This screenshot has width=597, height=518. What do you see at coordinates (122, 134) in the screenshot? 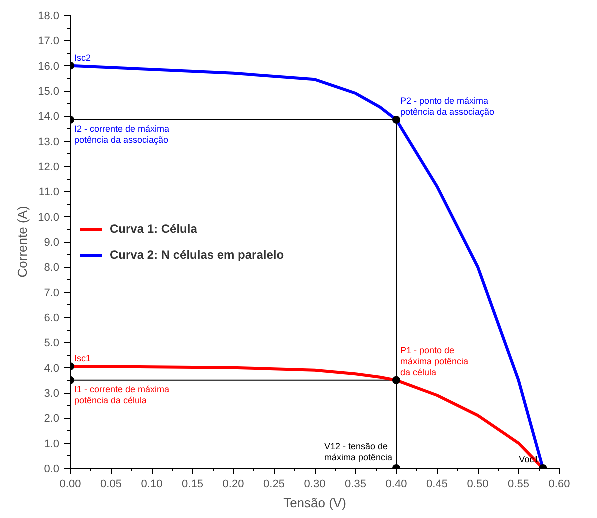
I see `annotation: I2 - corrente de máxima potência da associação` at bounding box center [122, 134].